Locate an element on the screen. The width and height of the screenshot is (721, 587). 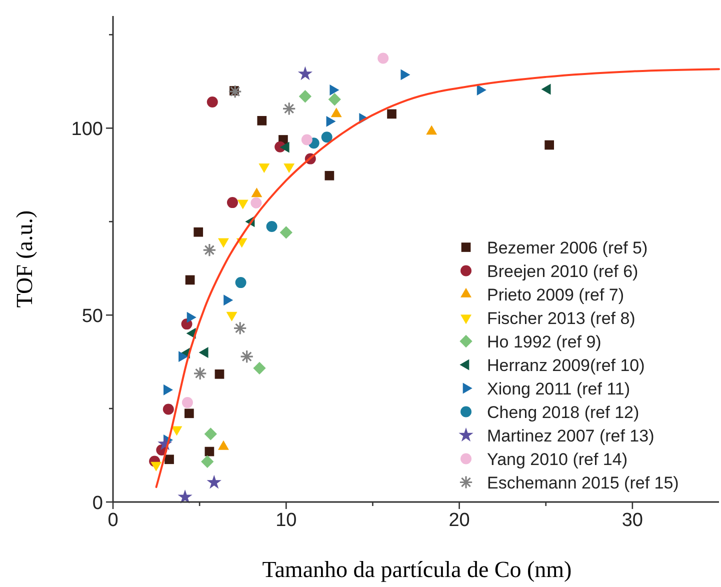
legend-label: Eschemann 2015 (ref 15) is located at coordinates (583, 482).